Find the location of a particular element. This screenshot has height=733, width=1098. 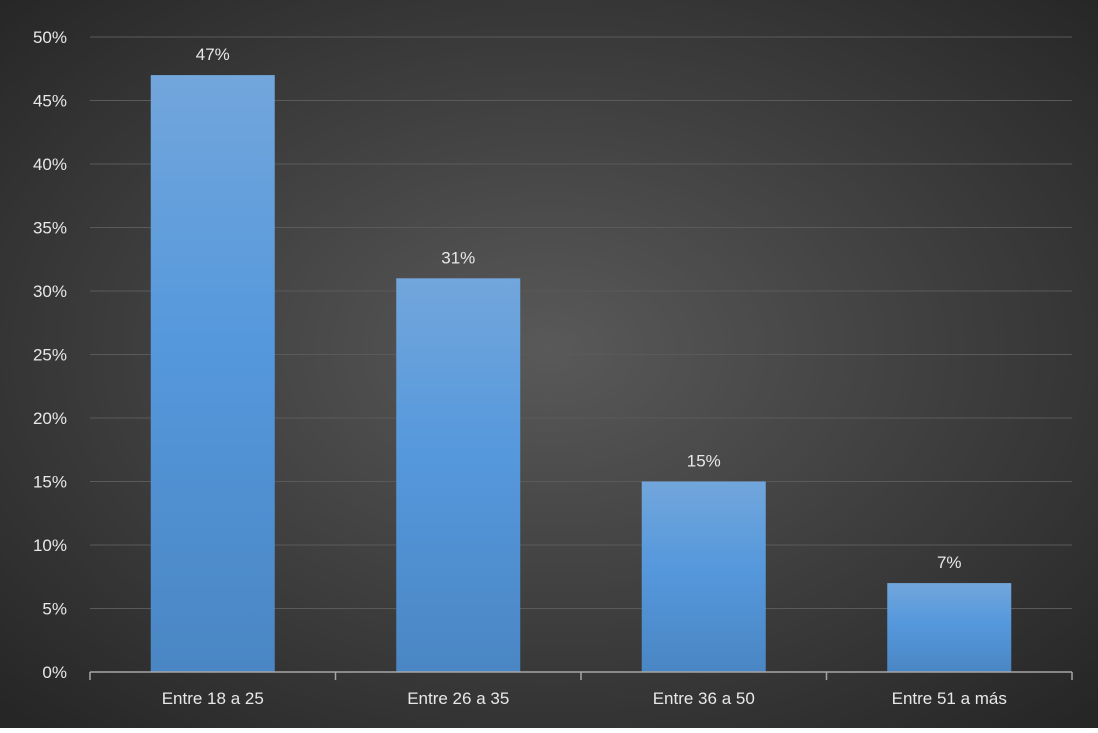

x-tick-label: Entre 18 a 25 is located at coordinates (213, 698).